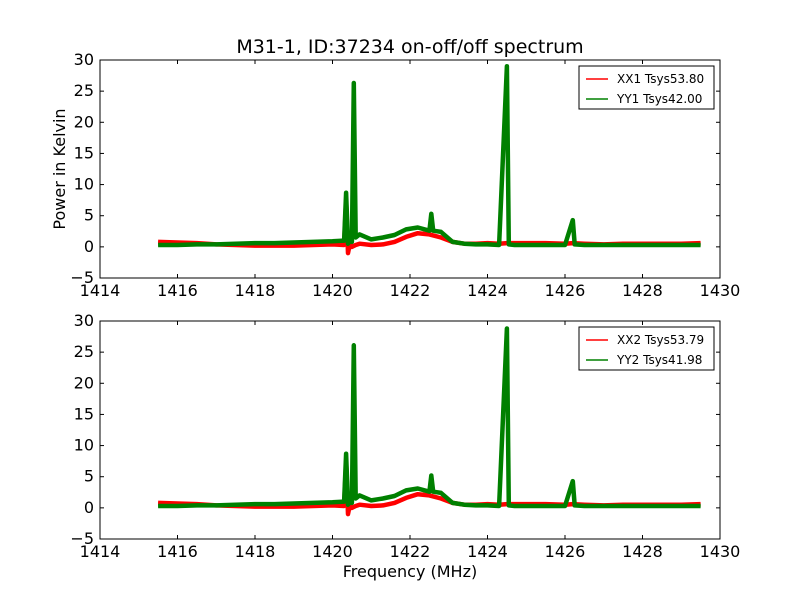 The height and width of the screenshot is (600, 800). What do you see at coordinates (660, 340) in the screenshot?
I see `legend-label: XX2 Tsys53.79` at bounding box center [660, 340].